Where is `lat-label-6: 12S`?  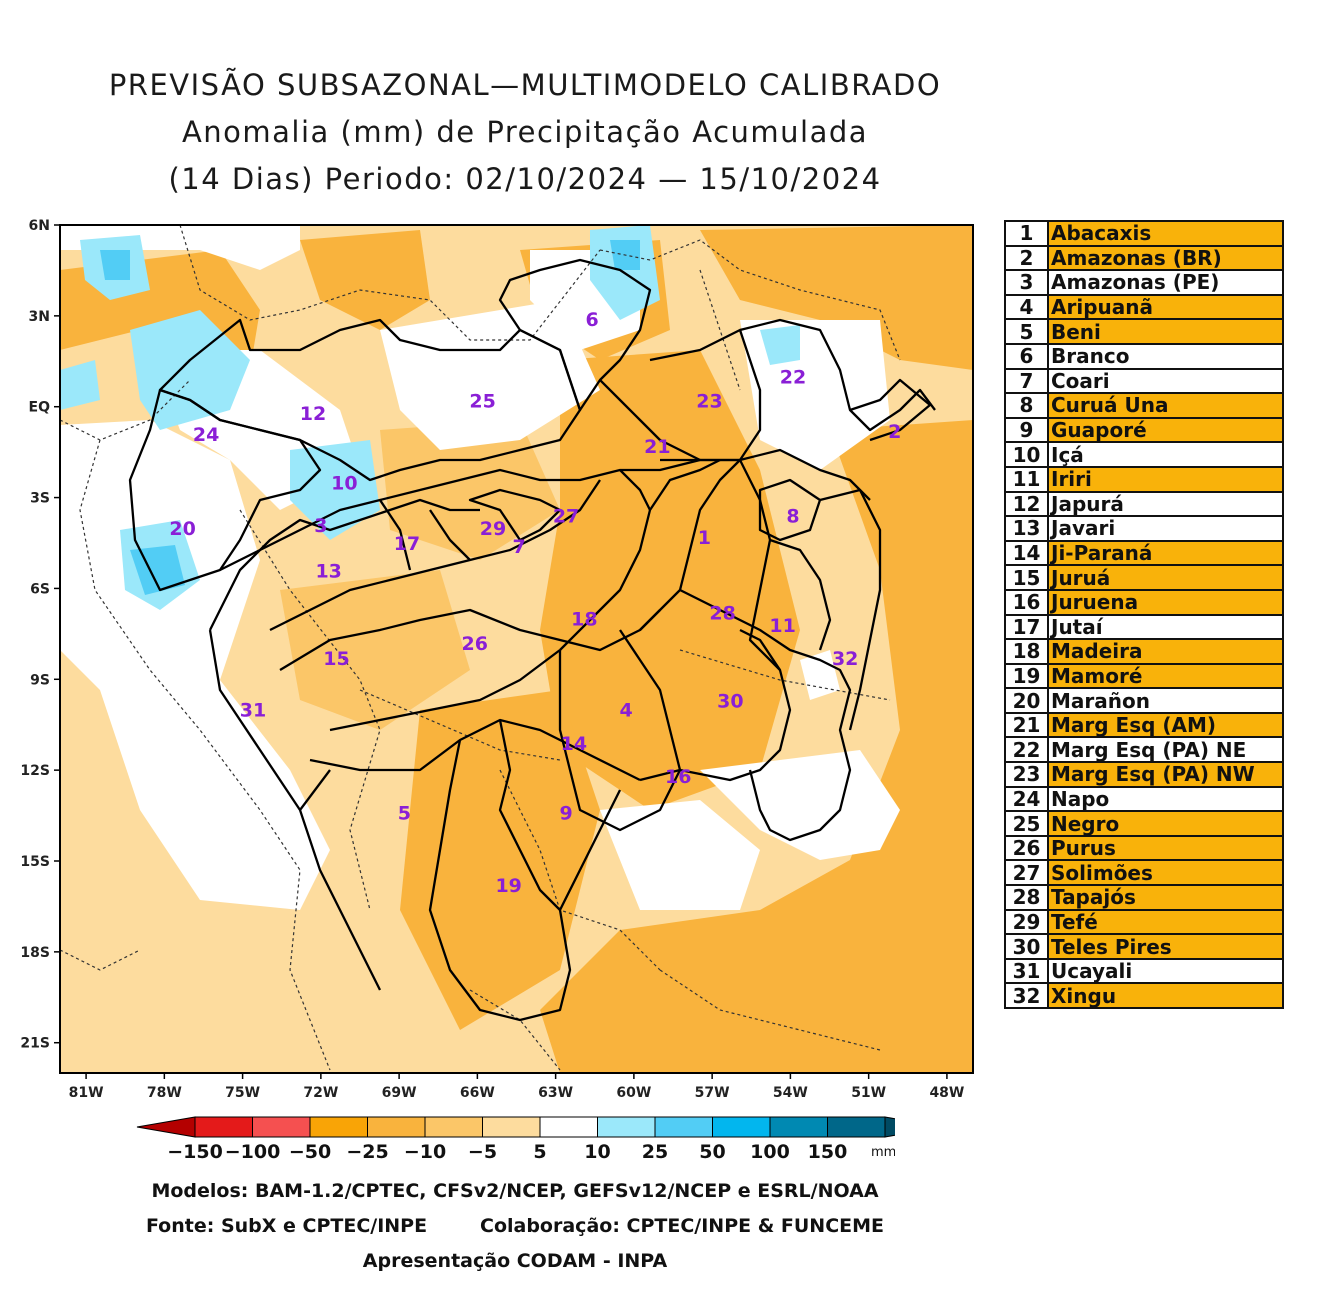
lat-label-6: 12S is located at coordinates (35, 771).